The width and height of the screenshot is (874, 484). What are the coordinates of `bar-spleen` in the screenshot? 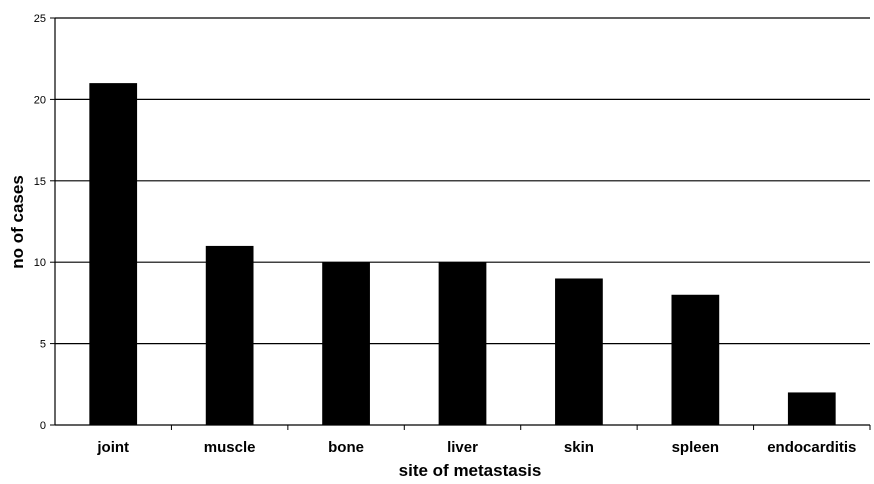 It's located at (695, 359).